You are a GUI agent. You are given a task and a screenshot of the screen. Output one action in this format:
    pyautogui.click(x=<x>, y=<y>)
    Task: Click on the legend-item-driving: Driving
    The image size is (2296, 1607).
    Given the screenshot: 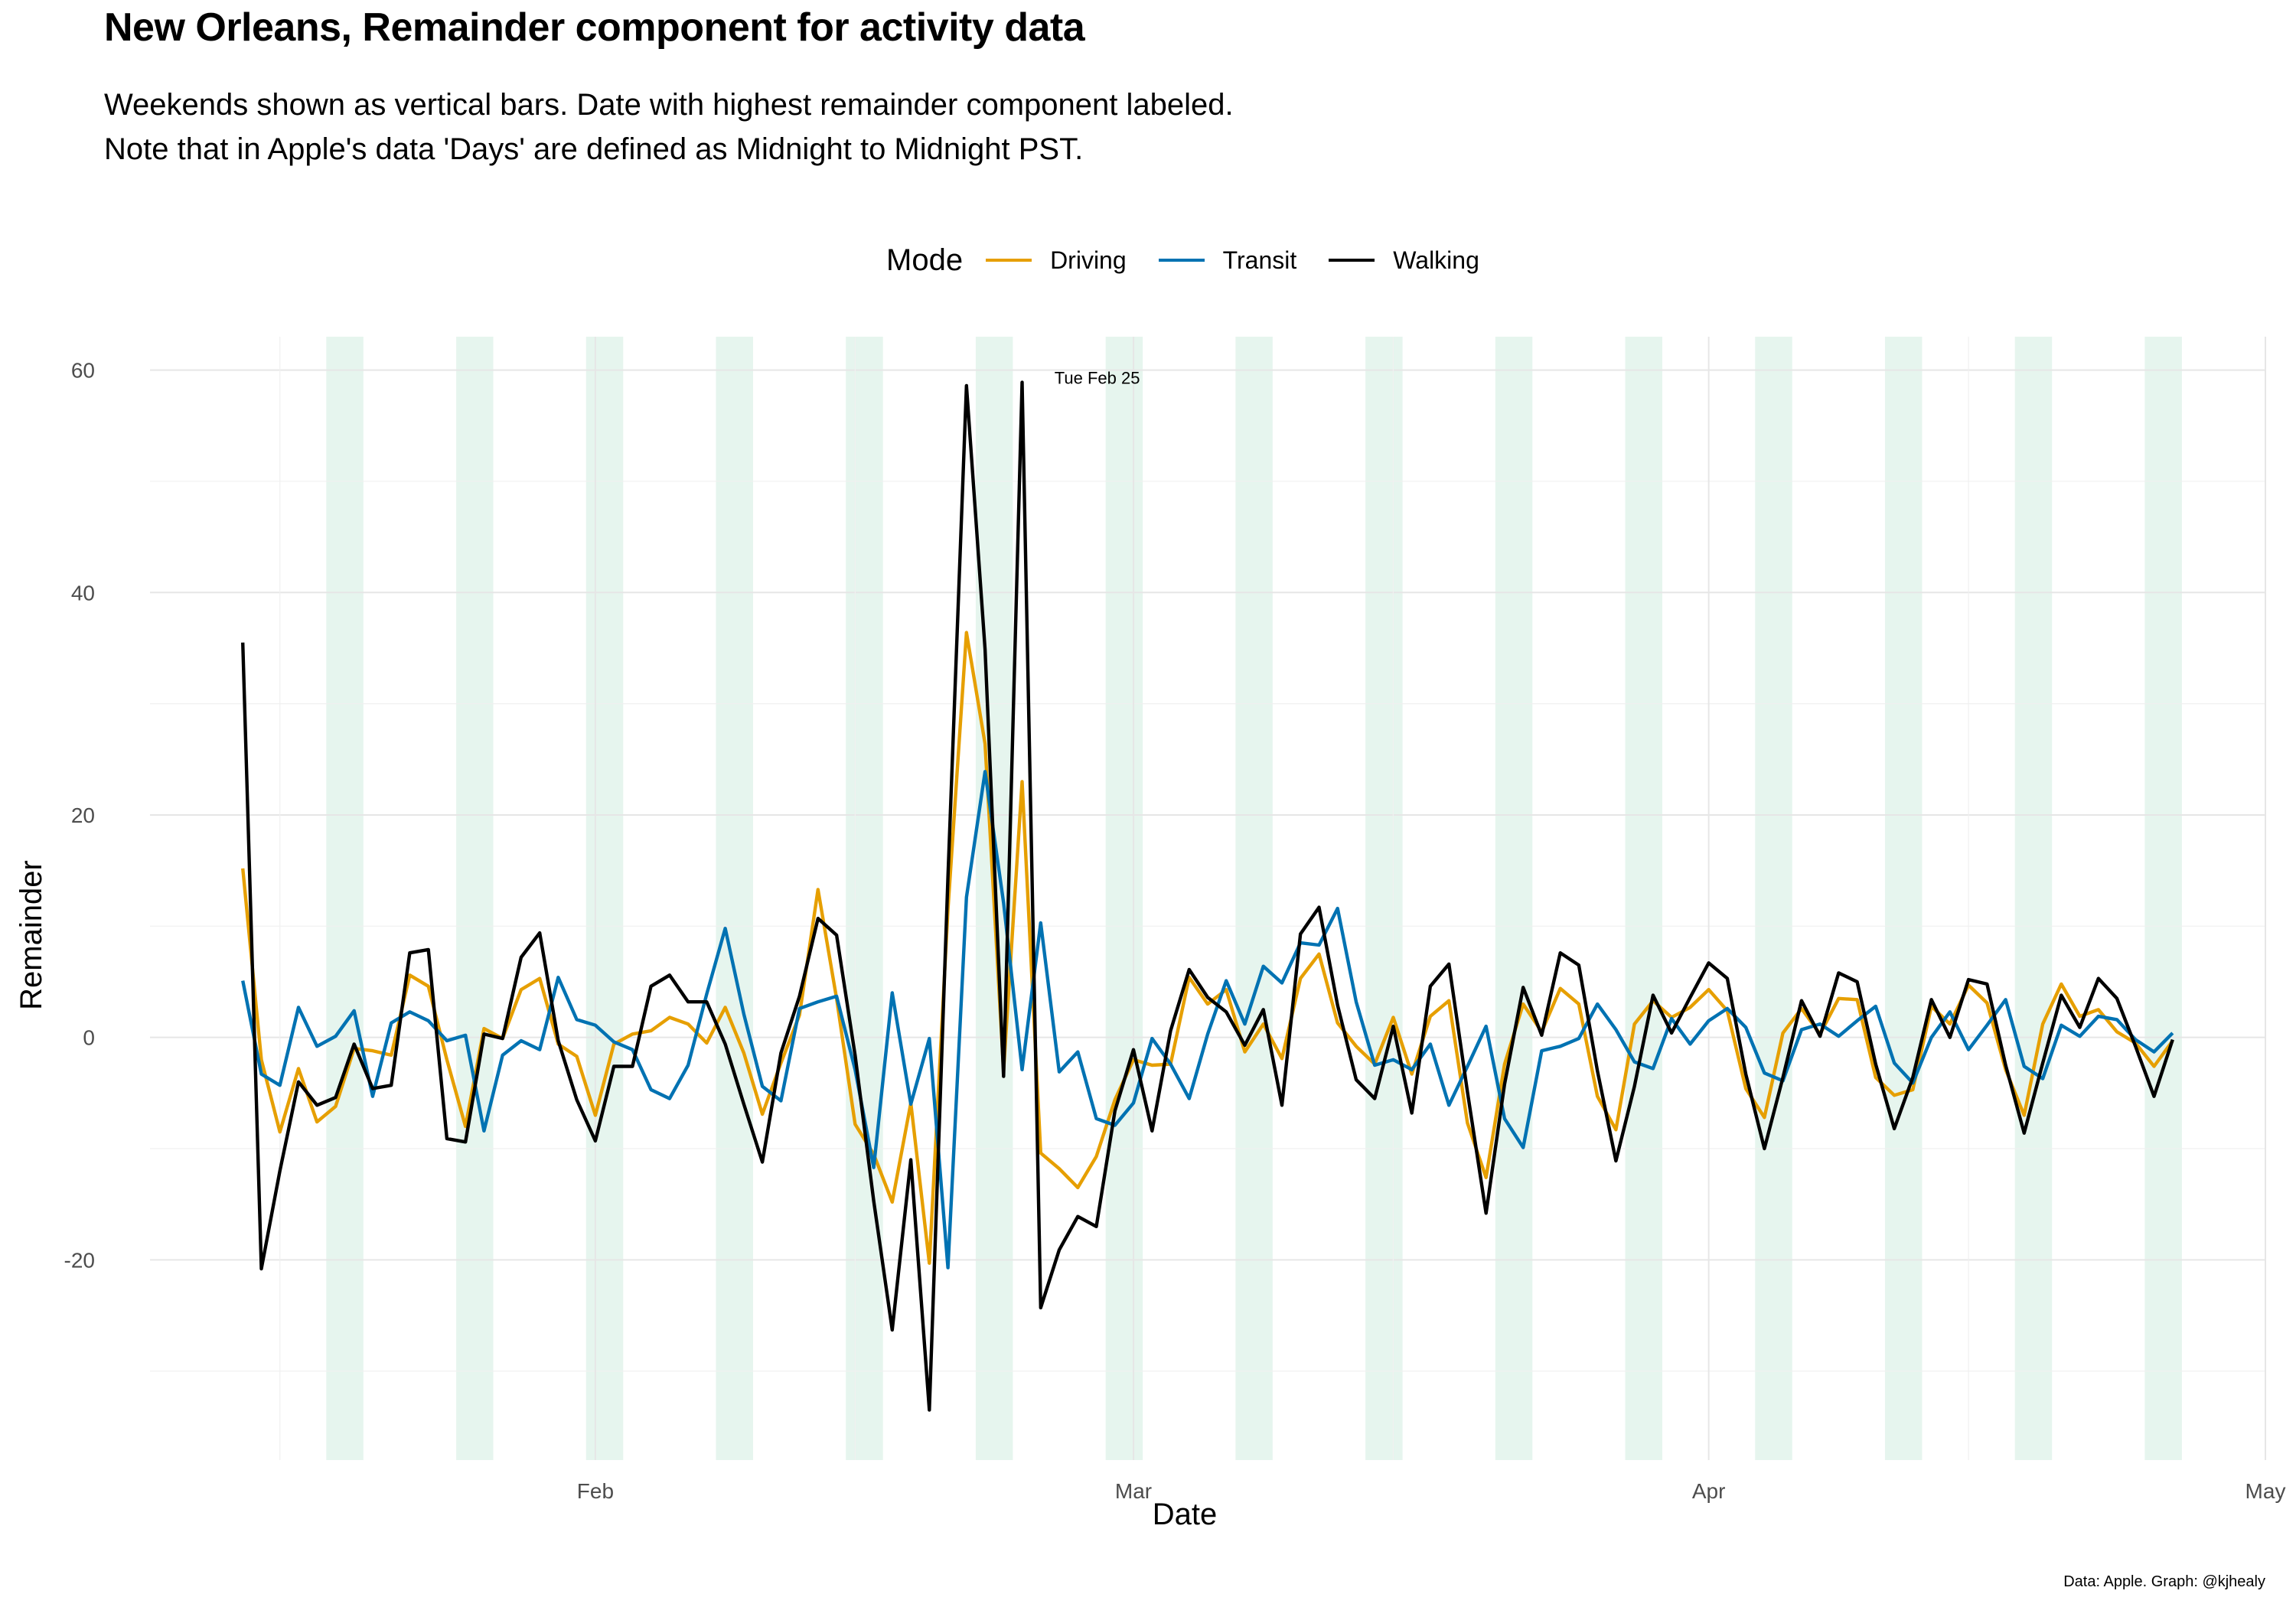 What is the action you would take?
    pyautogui.click(x=1056, y=260)
    